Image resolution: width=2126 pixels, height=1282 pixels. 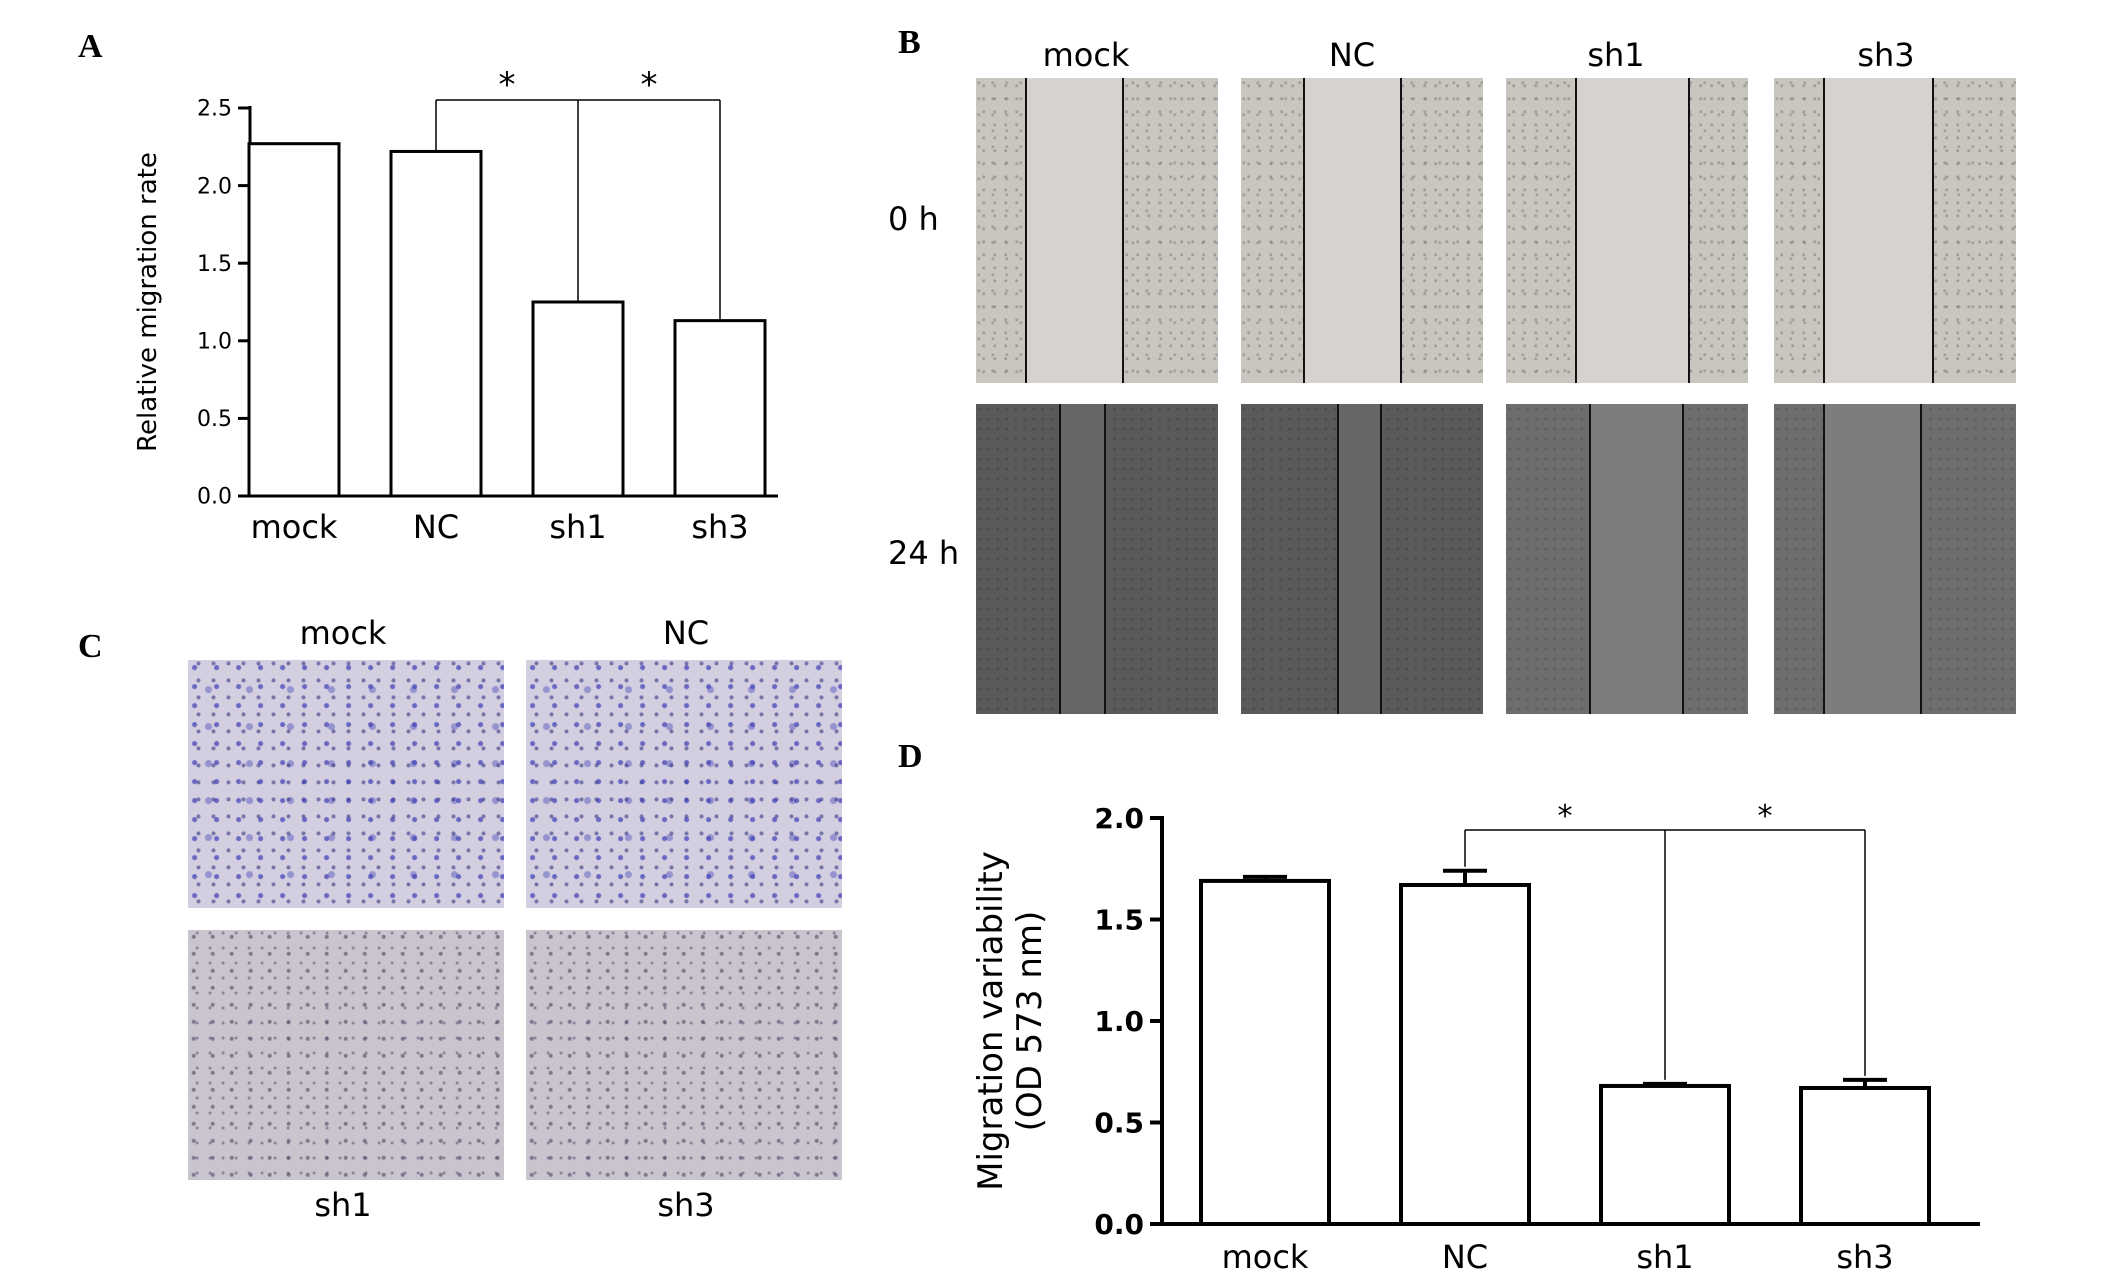 What do you see at coordinates (1895, 230) in the screenshot?
I see `scratch-image-sh3-0h` at bounding box center [1895, 230].